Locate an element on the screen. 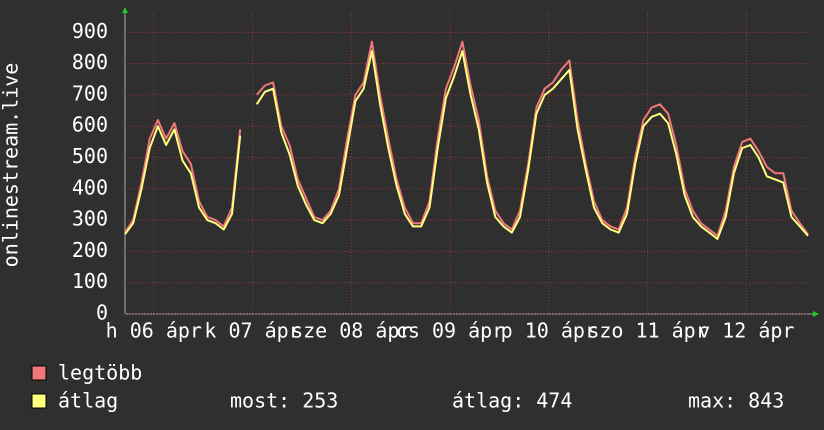  stat-value: 253 is located at coordinates (320, 401).